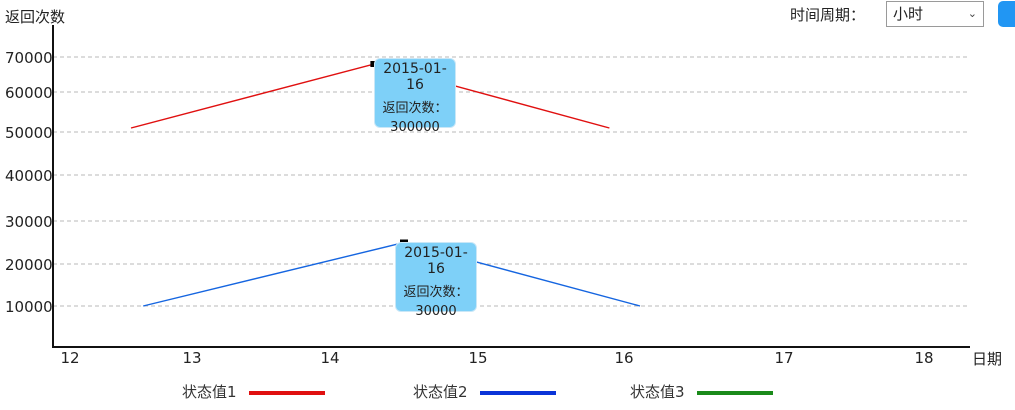 The image size is (1015, 410). I want to click on tooltip-value: 30000, so click(436, 311).